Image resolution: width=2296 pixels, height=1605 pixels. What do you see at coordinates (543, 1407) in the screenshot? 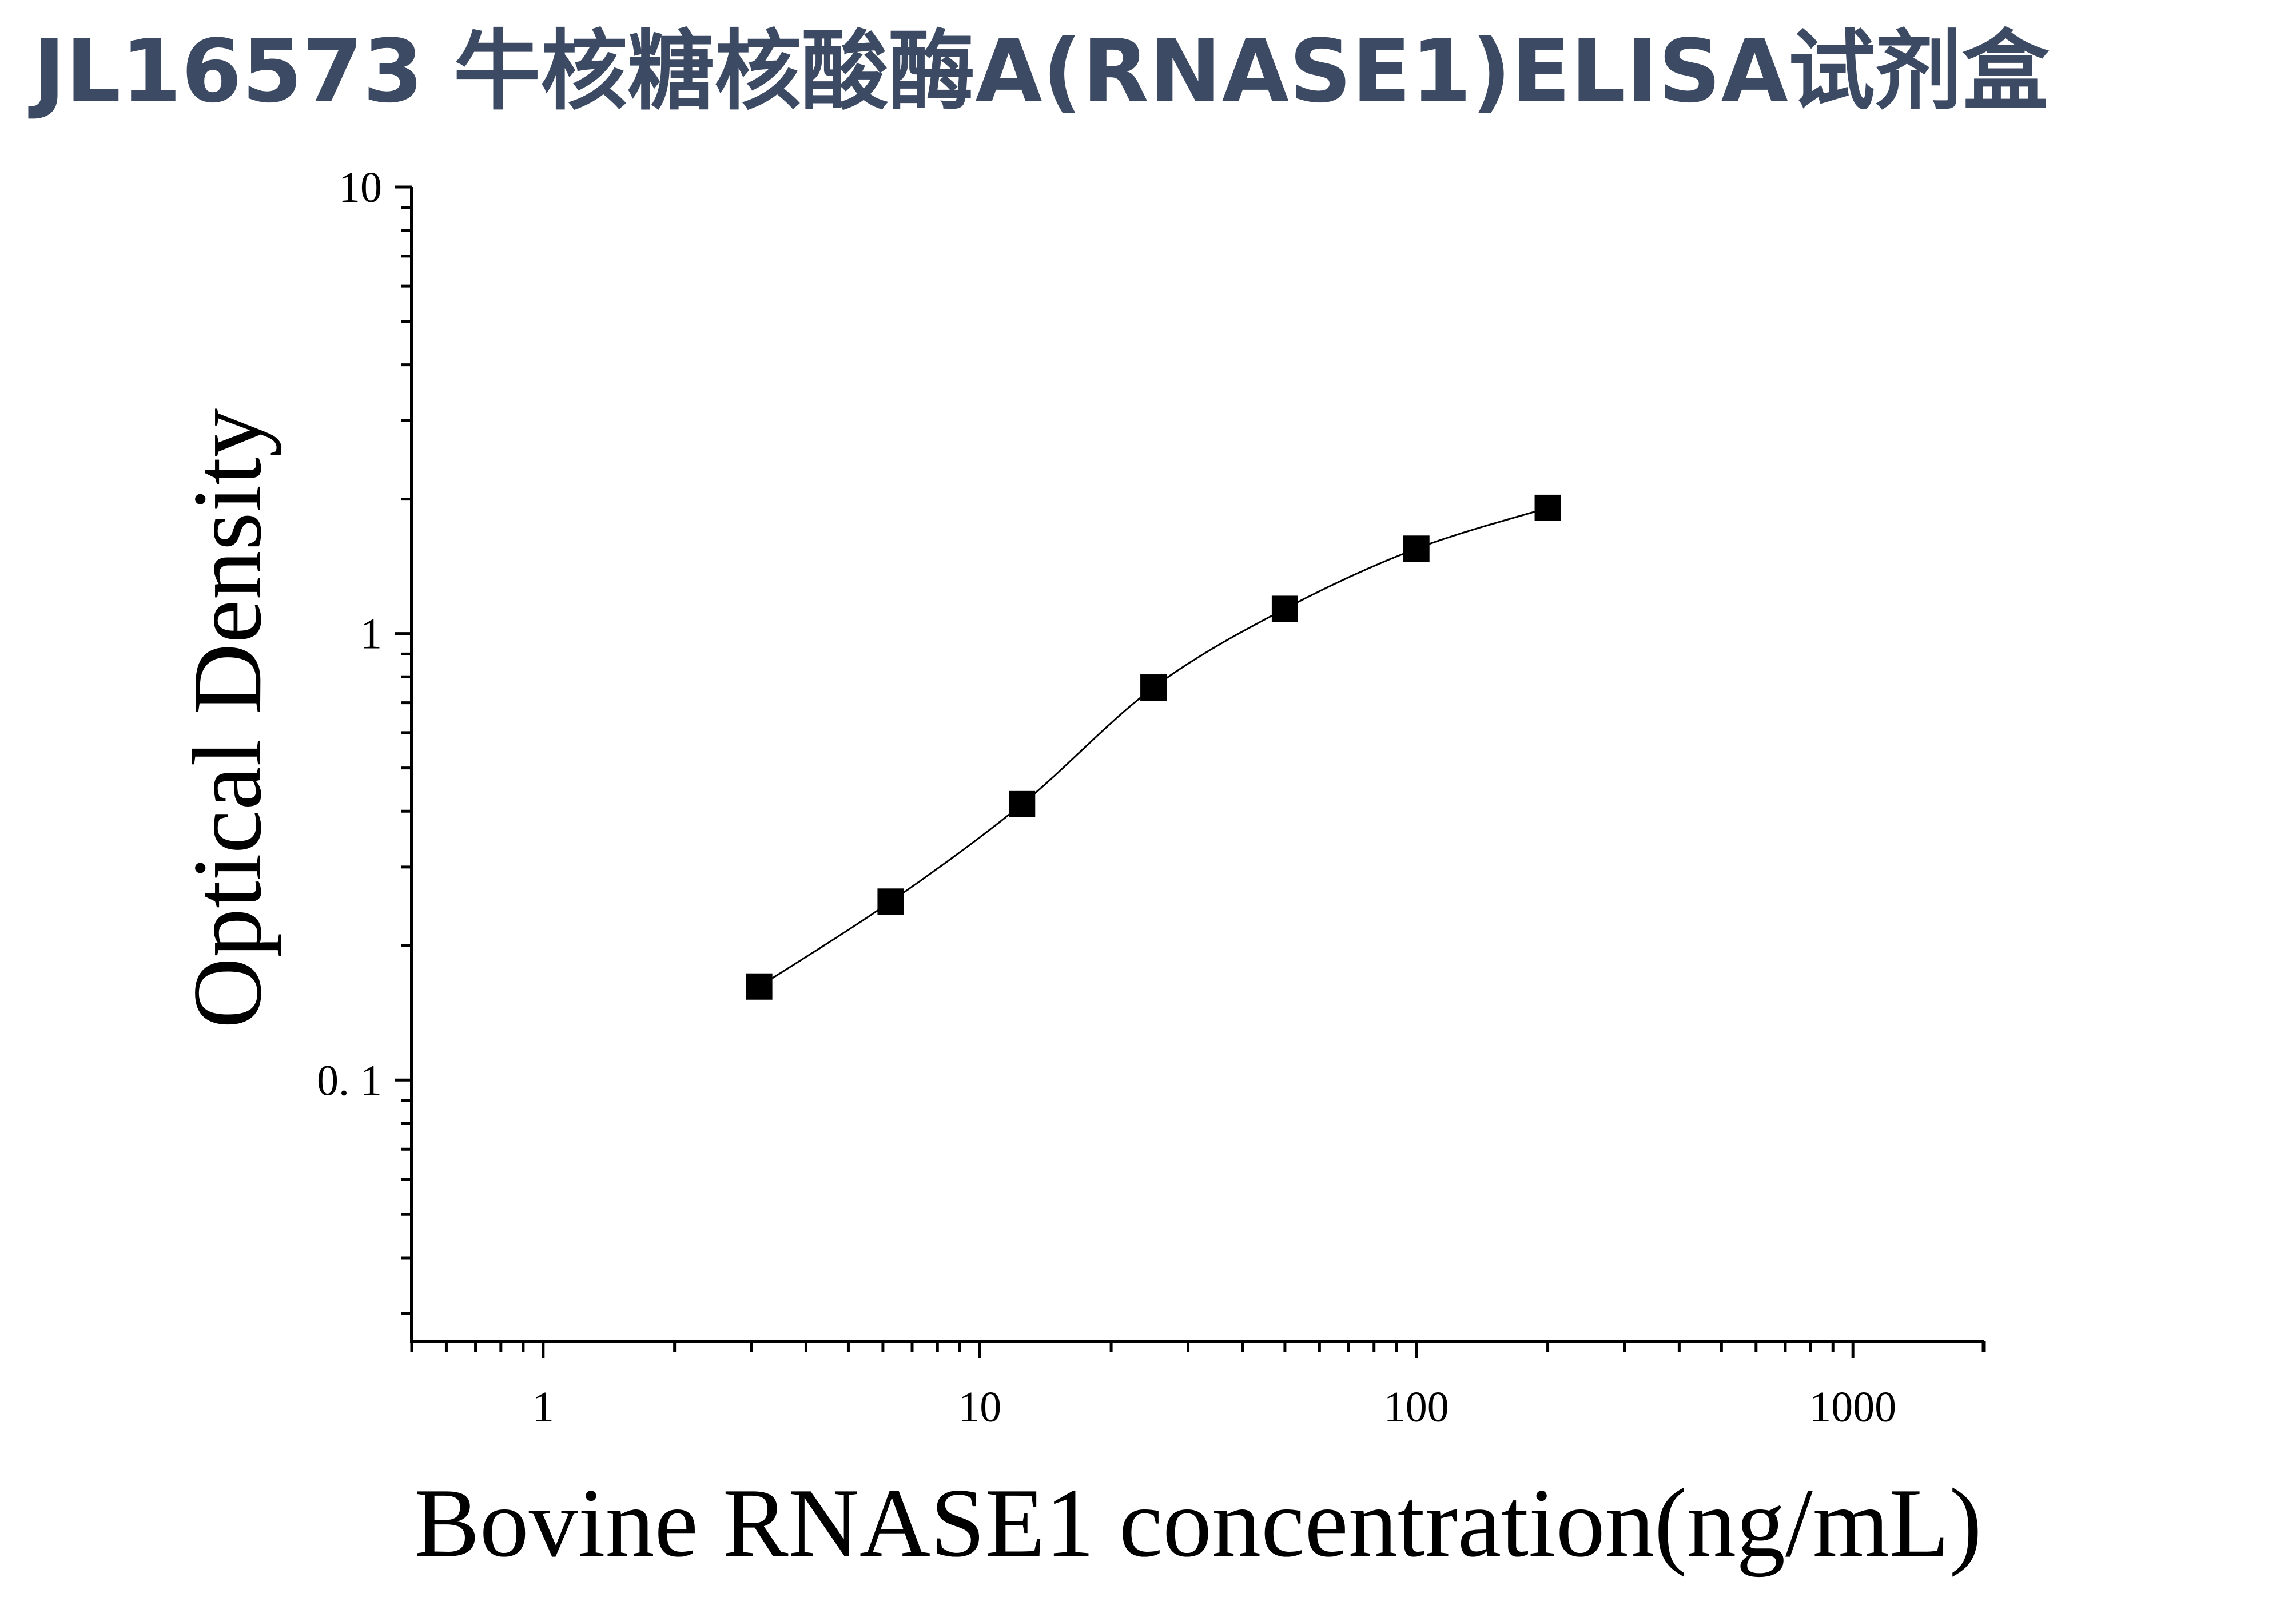
I see `x-tick-label: 1` at bounding box center [543, 1407].